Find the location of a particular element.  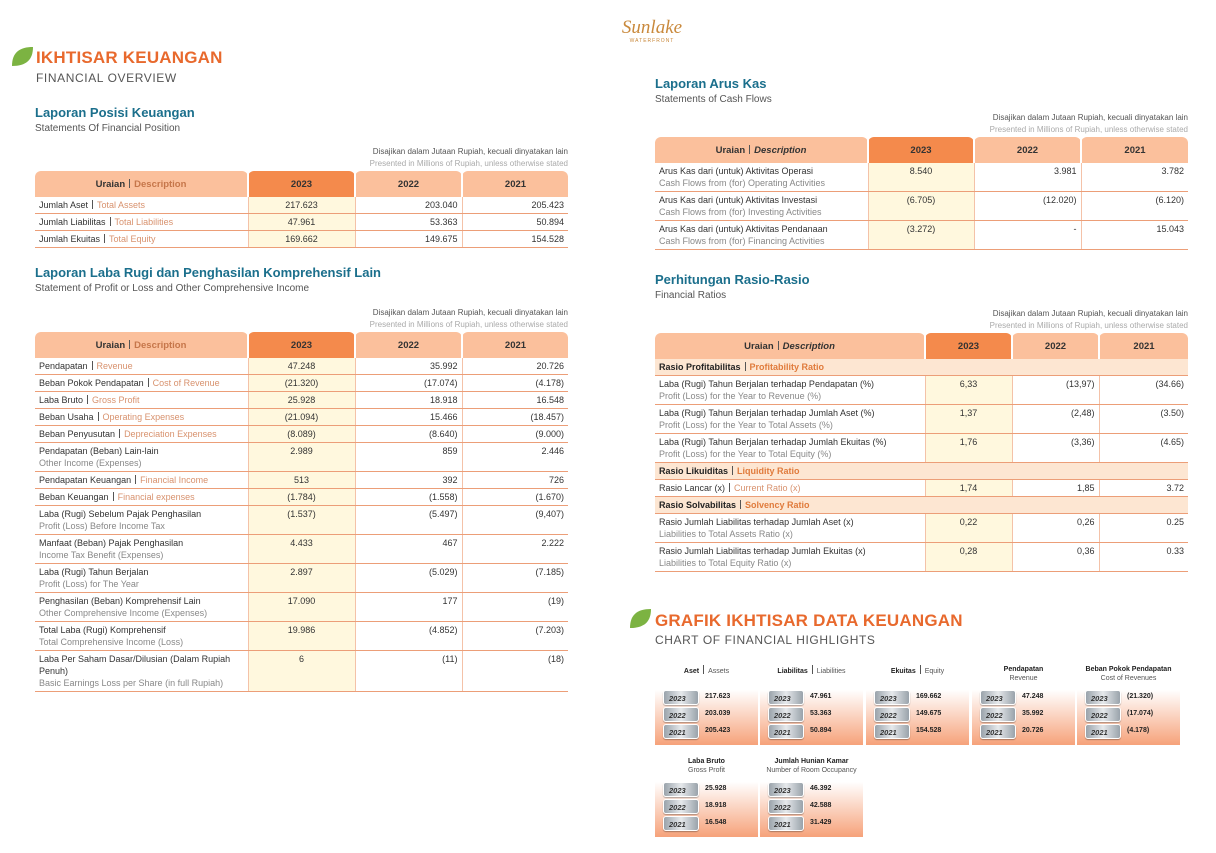

label-en: Liquidity Ratio is located at coordinates (768, 471).